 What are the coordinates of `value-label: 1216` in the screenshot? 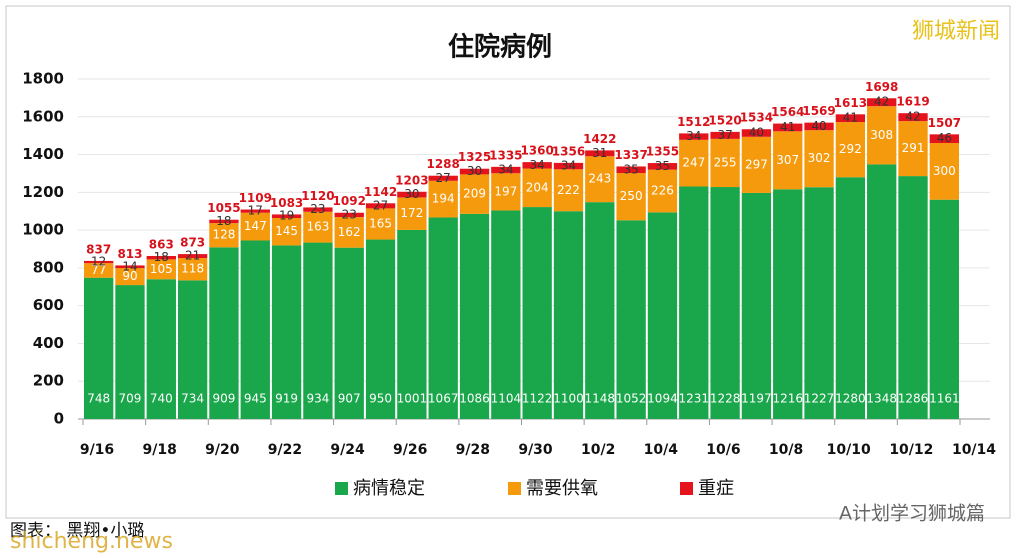 It's located at (787, 399).